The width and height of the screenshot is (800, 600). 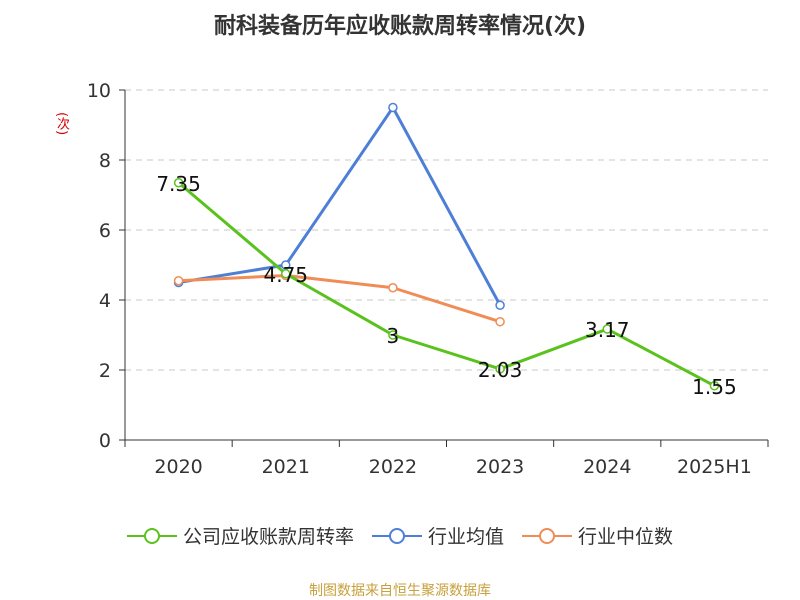 I want to click on legend-label-industry-average: 行业均值, so click(x=465, y=537).